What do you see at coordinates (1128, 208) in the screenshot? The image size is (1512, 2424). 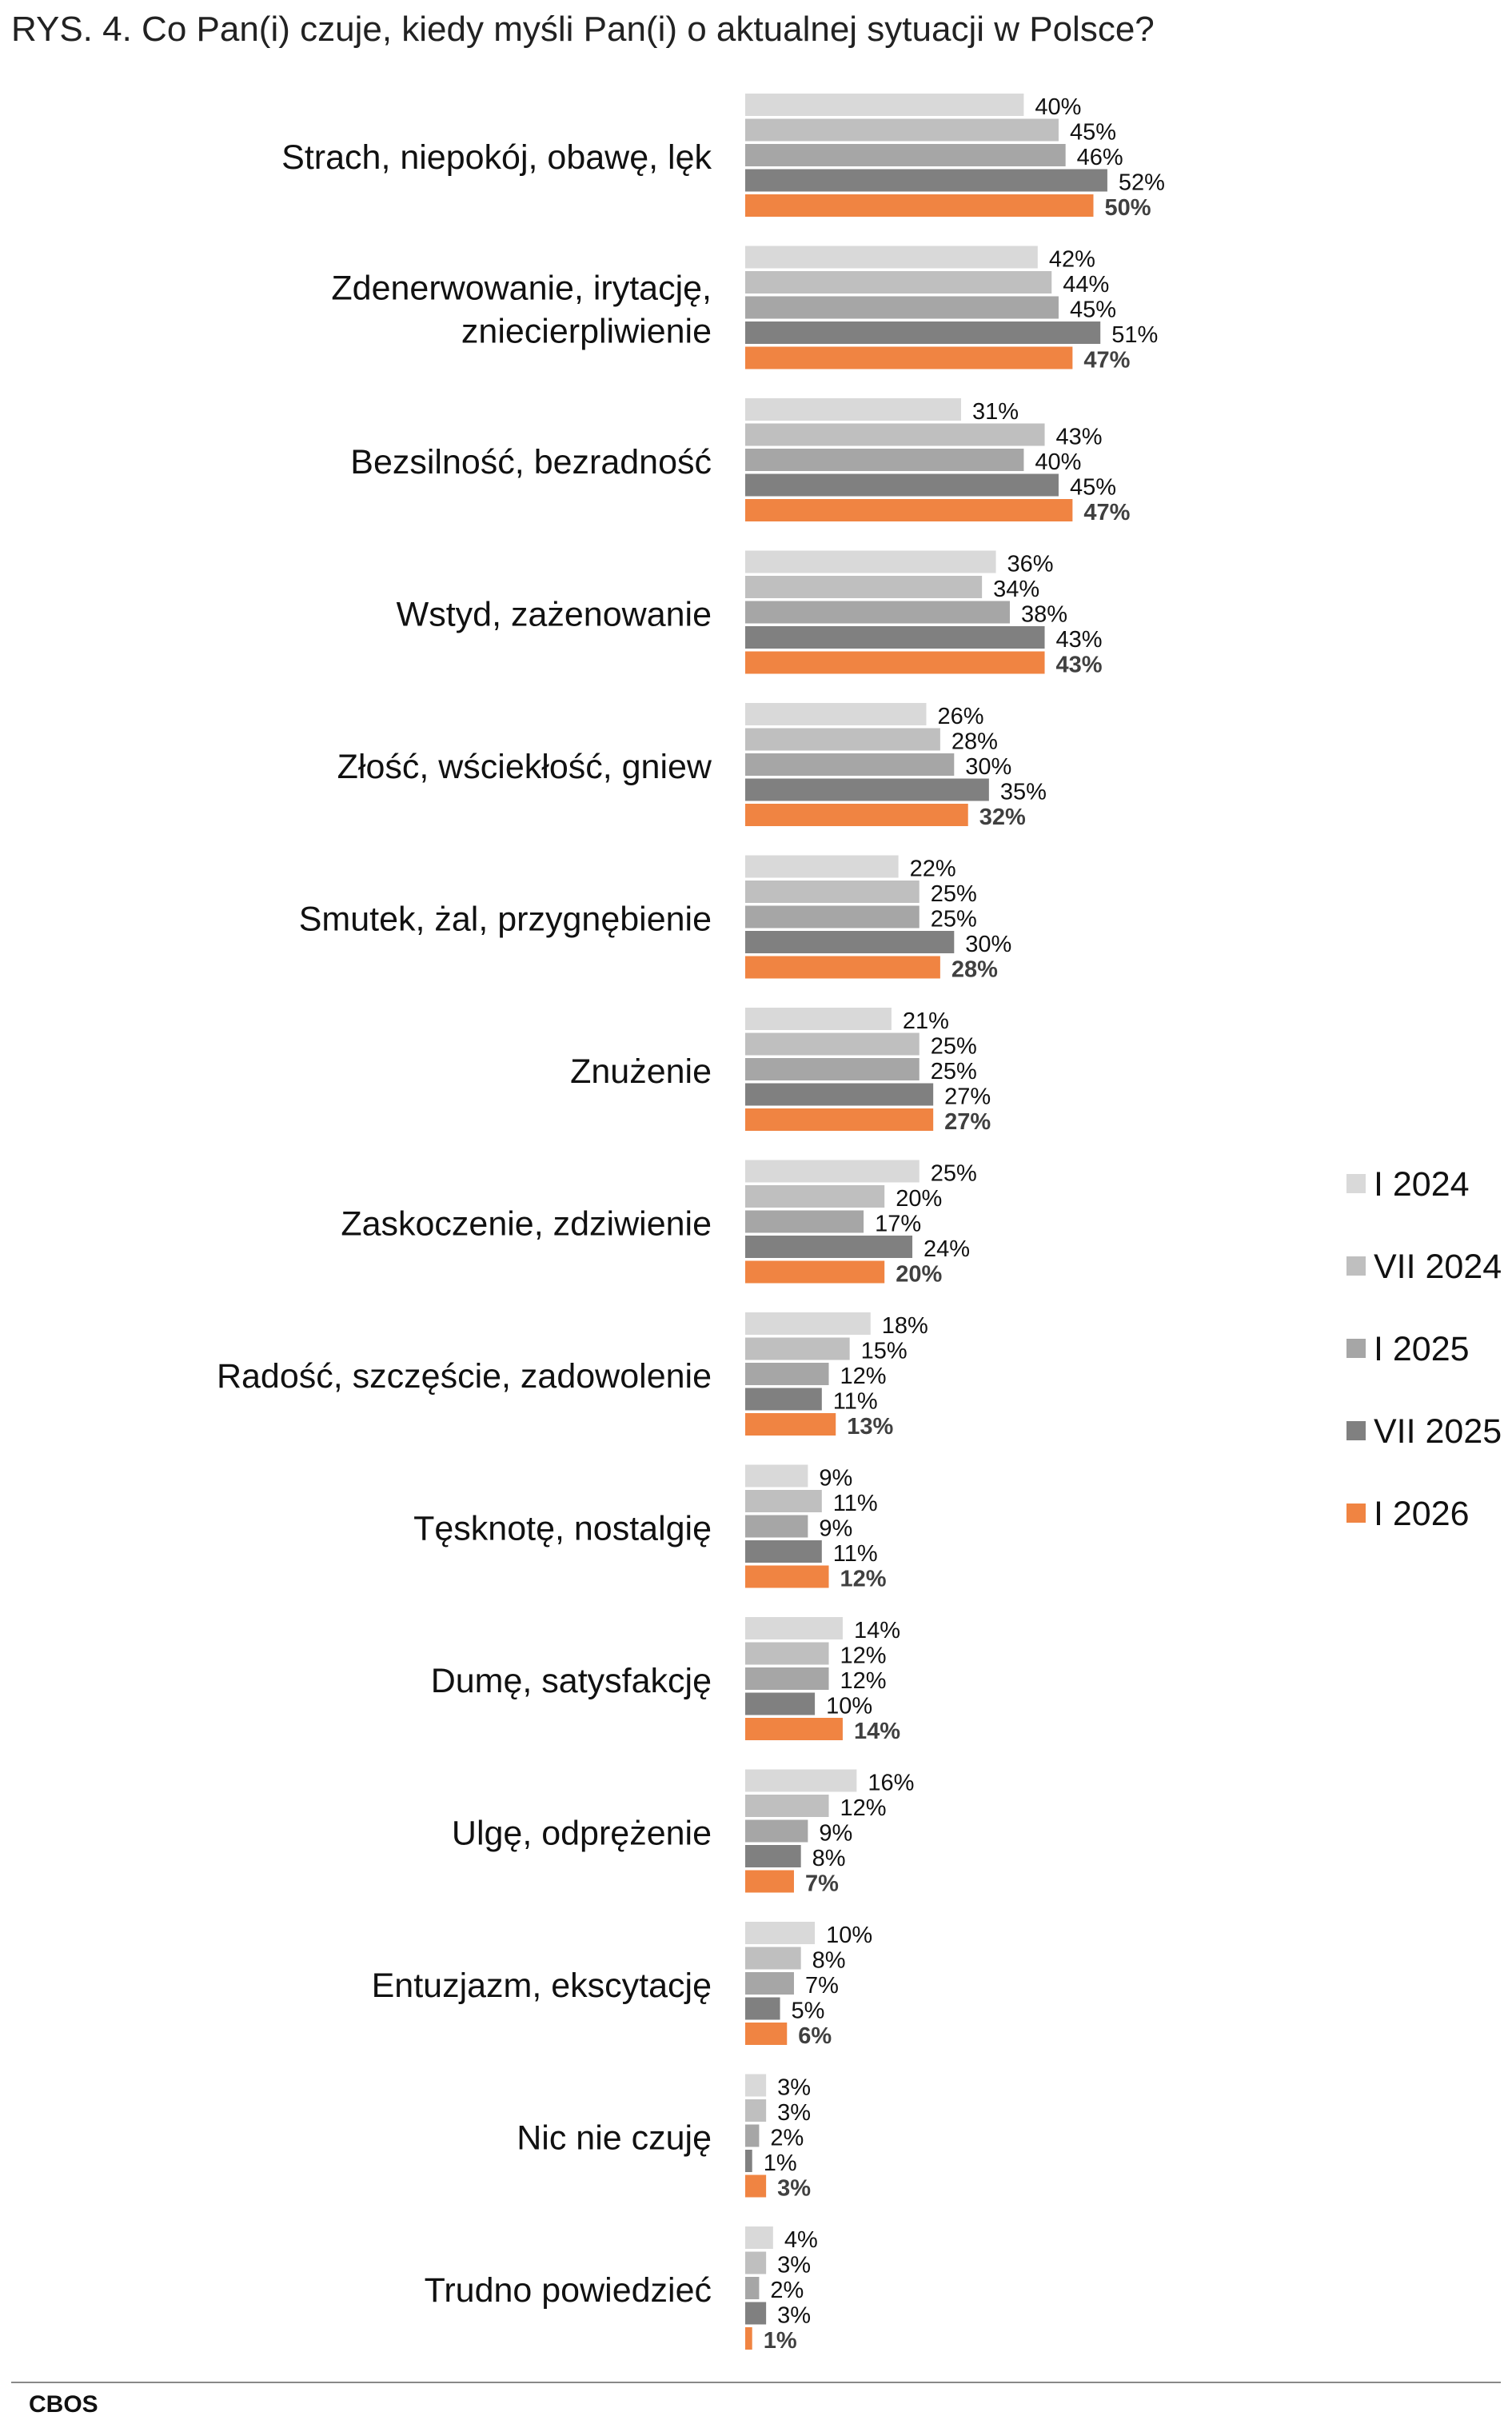 I see `data-label: 50%` at bounding box center [1128, 208].